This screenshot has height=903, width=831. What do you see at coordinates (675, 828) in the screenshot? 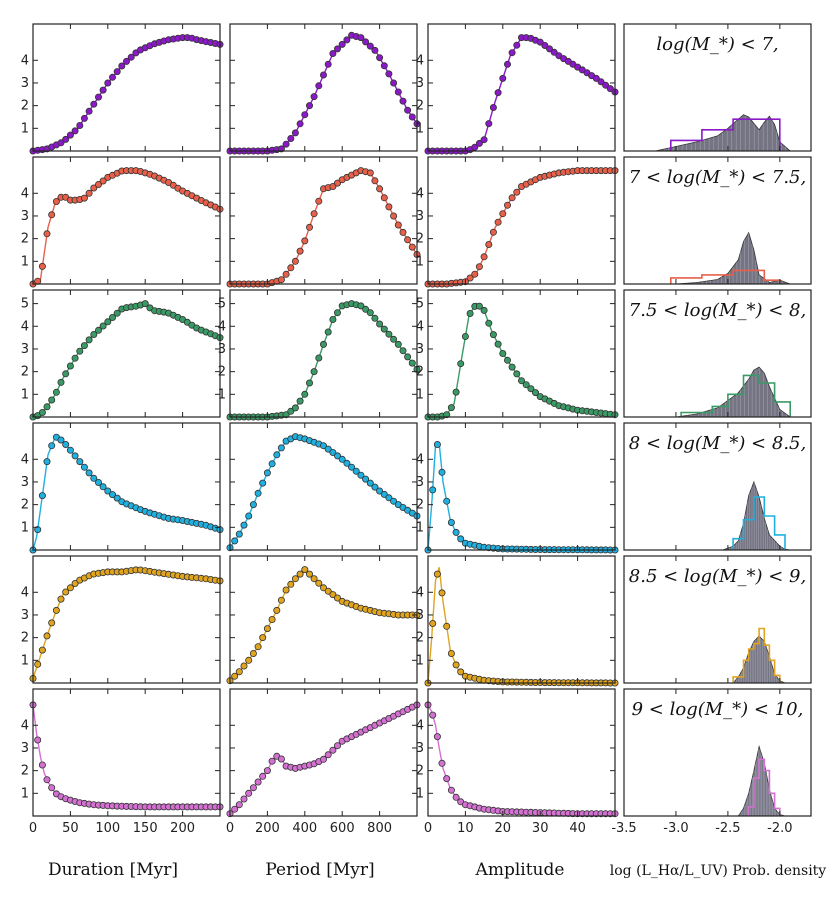
I see `x-tick-label: -3.0` at bounding box center [675, 828].